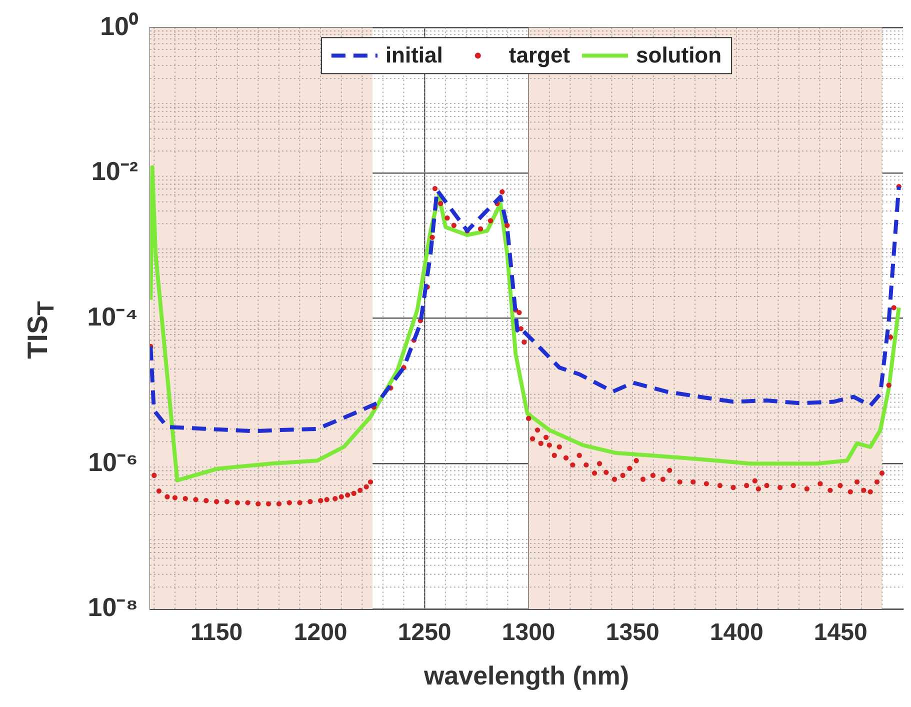 The height and width of the screenshot is (707, 911). I want to click on legend-label: solution, so click(679, 55).